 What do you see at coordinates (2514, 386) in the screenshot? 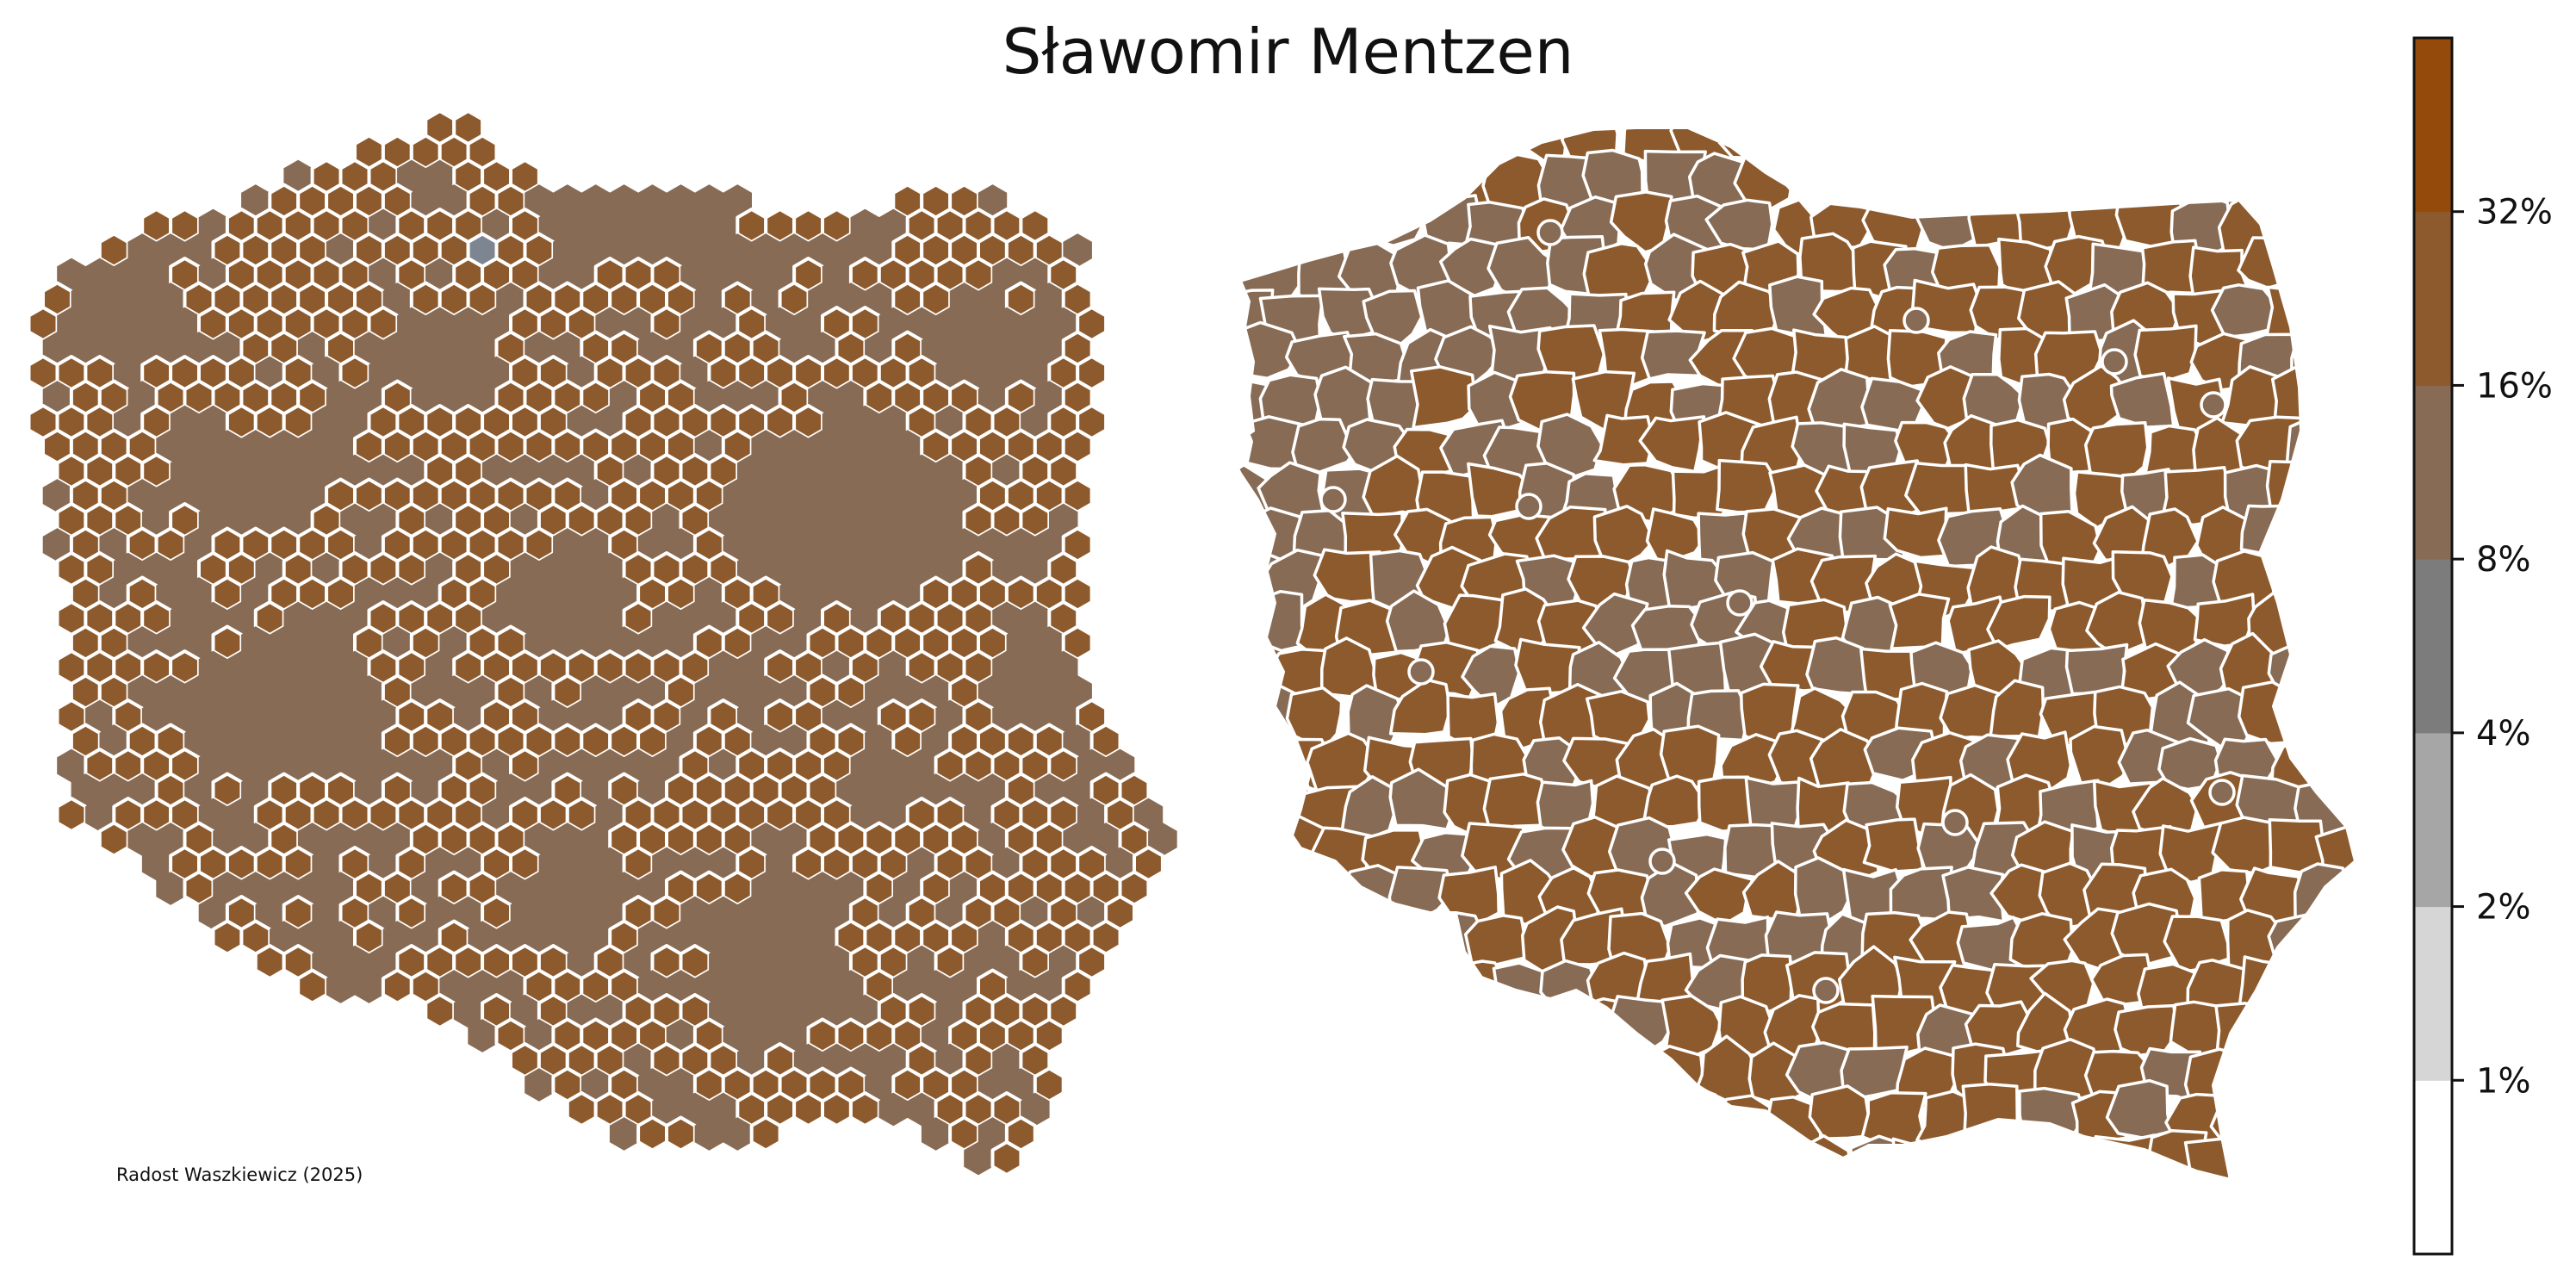
I see `colorbar-tick-label: 16%` at bounding box center [2514, 386].